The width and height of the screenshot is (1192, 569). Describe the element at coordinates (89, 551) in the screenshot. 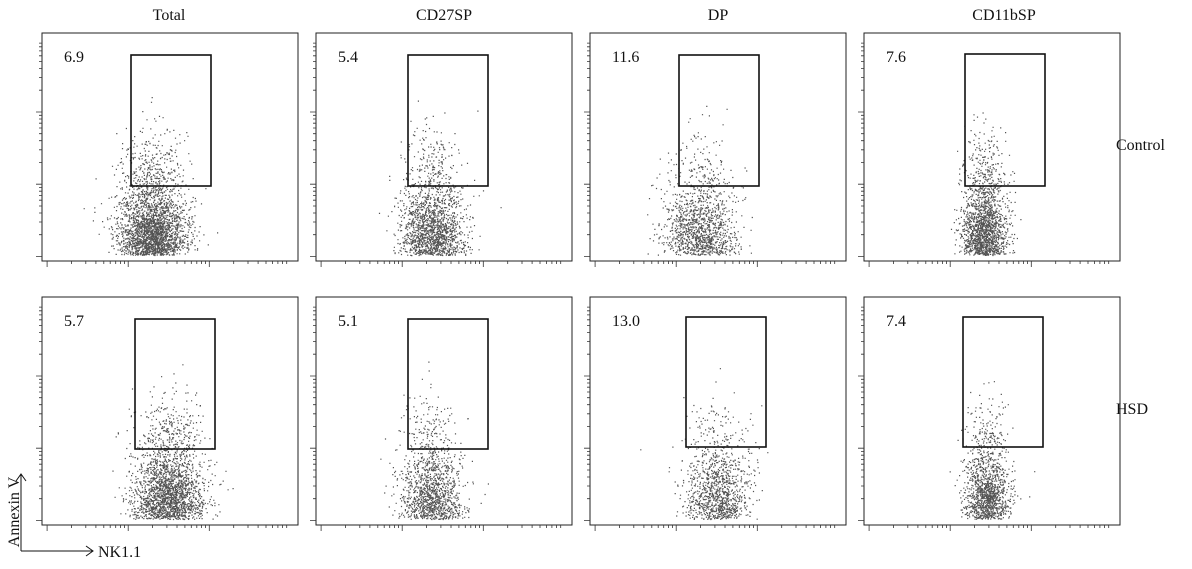

I see `x-axis-arrowhead` at that location.